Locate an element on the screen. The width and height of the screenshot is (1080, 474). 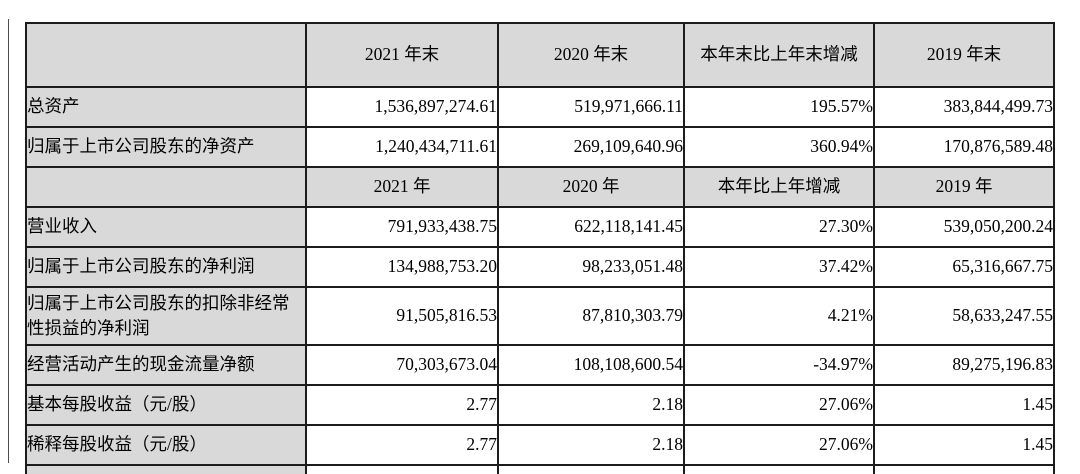
value-change-cell: 360.94% is located at coordinates (779, 147).